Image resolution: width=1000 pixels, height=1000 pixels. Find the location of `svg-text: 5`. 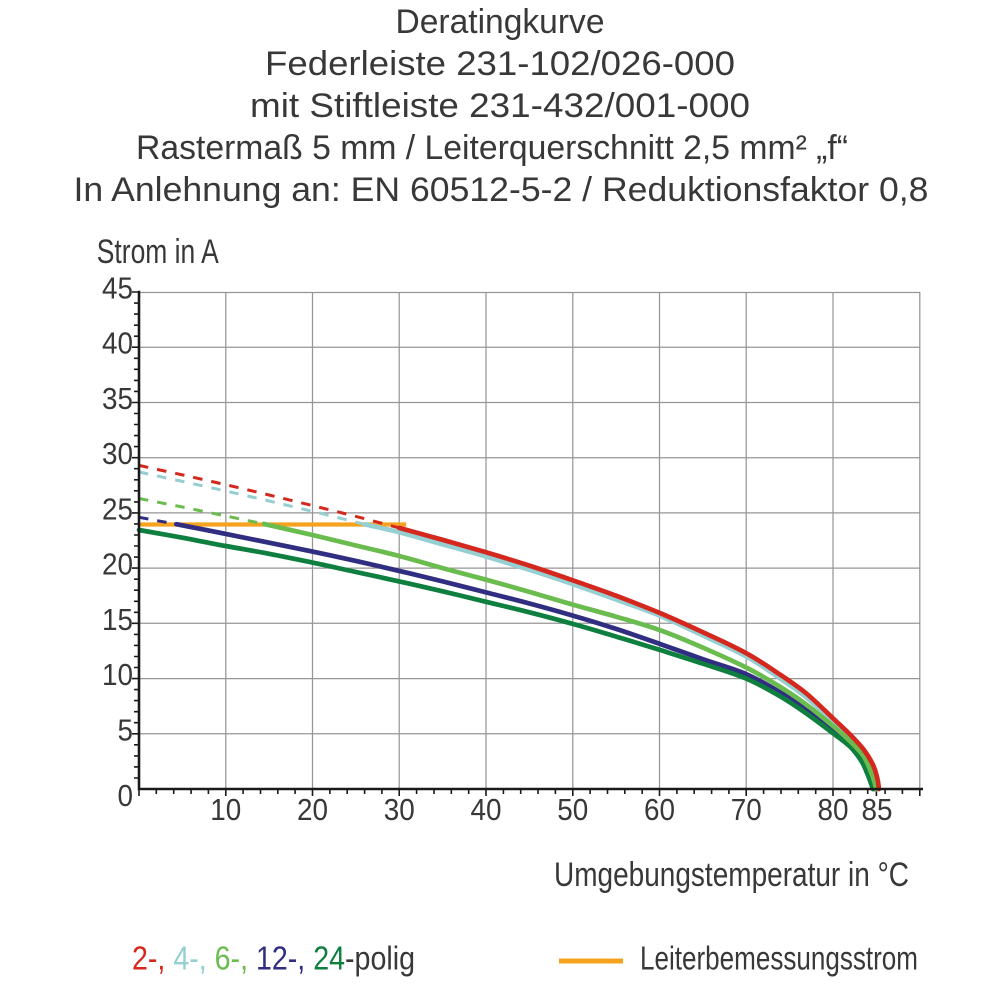

svg-text: 5 is located at coordinates (126, 729).